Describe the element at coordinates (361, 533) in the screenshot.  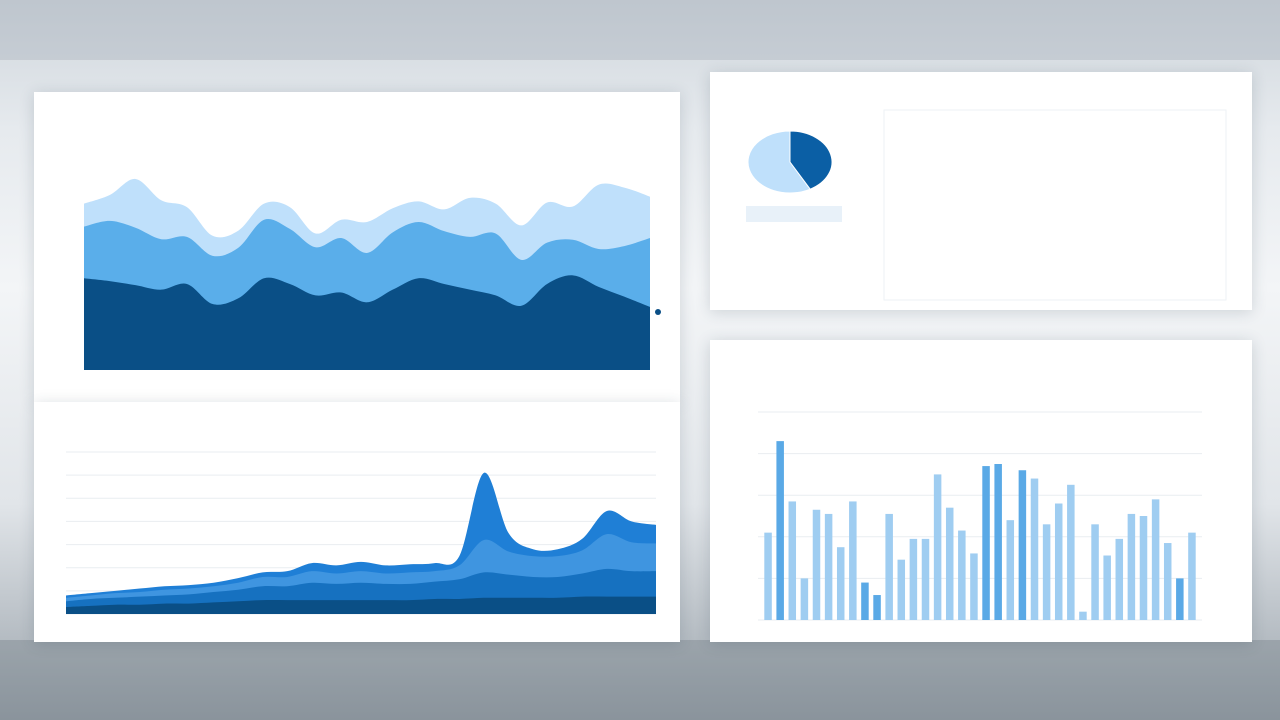
I see `rising-area-chart` at that location.